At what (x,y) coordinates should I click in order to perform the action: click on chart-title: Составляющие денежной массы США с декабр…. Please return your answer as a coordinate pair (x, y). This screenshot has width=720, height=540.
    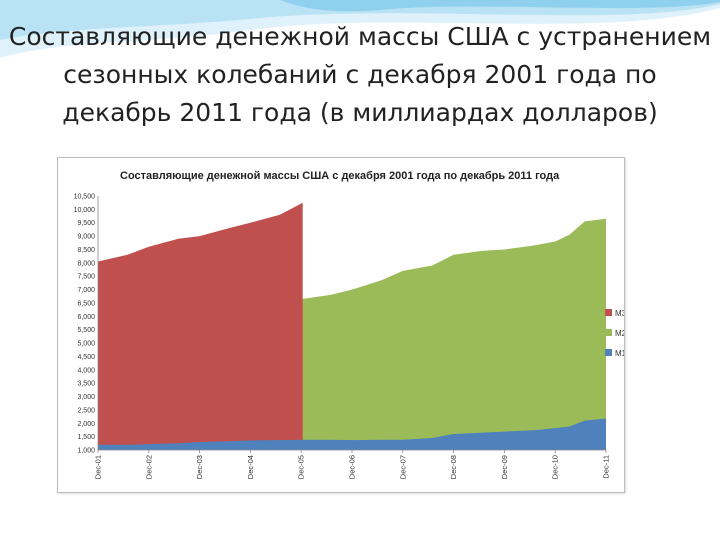
    Looking at the image, I should click on (340, 176).